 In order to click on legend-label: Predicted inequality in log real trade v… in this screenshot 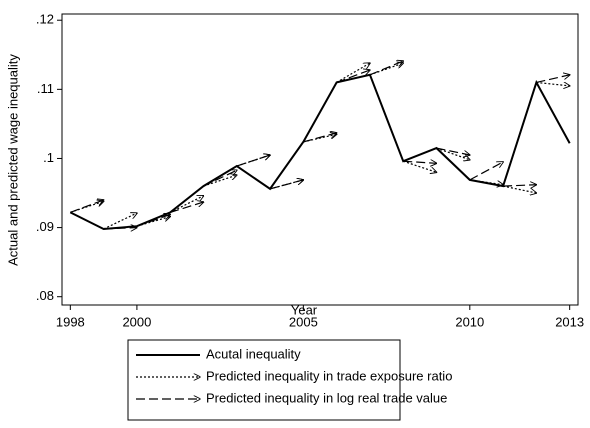, I will do `click(326, 397)`.